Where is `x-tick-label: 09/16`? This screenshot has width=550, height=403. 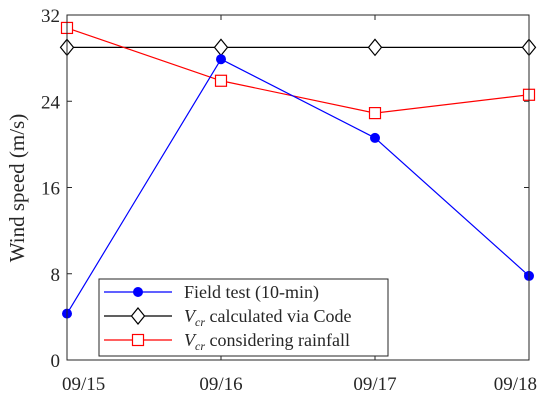
x-tick-label: 09/16 is located at coordinates (220, 384).